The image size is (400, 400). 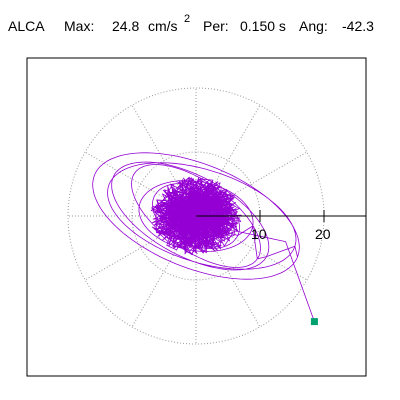 What do you see at coordinates (323, 234) in the screenshot?
I see `radial-tick-label-20: 20` at bounding box center [323, 234].